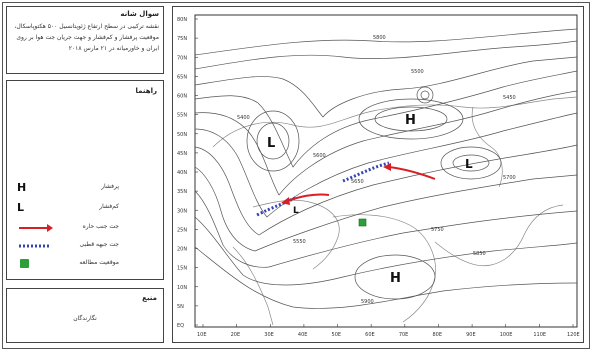  Describe the element at coordinates (182, 269) in the screenshot. I see `latitude-tick-label: 15N` at that location.